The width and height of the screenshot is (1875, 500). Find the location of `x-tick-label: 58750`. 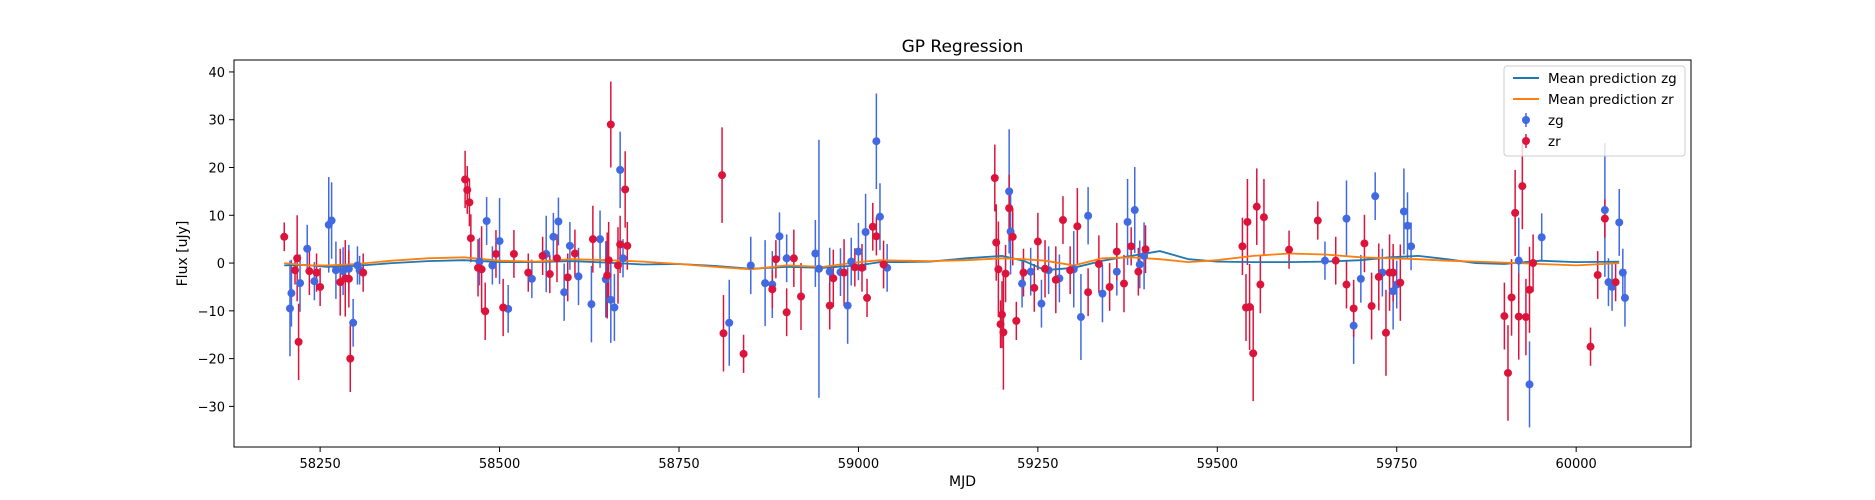

x-tick-label: 58750 is located at coordinates (678, 464).